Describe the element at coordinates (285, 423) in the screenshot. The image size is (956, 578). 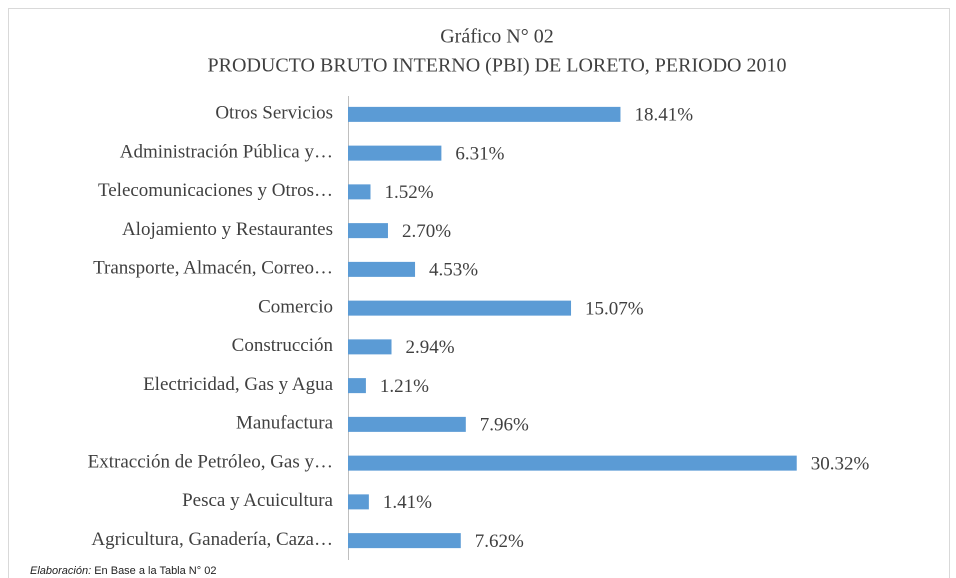
I see `category-label: Manufactura` at that location.